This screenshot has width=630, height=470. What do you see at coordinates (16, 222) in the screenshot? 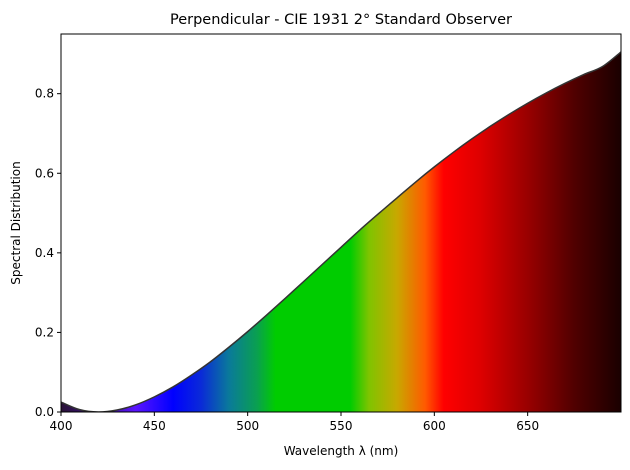
I see `y-axis-label: Spectral Distribution` at bounding box center [16, 222].